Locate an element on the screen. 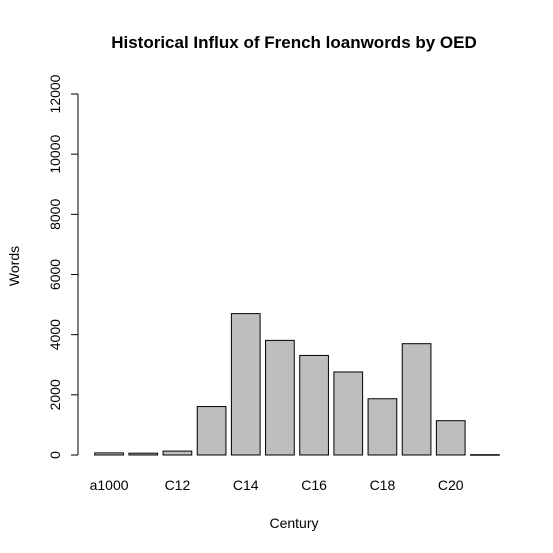  bar-C11 is located at coordinates (143, 454).